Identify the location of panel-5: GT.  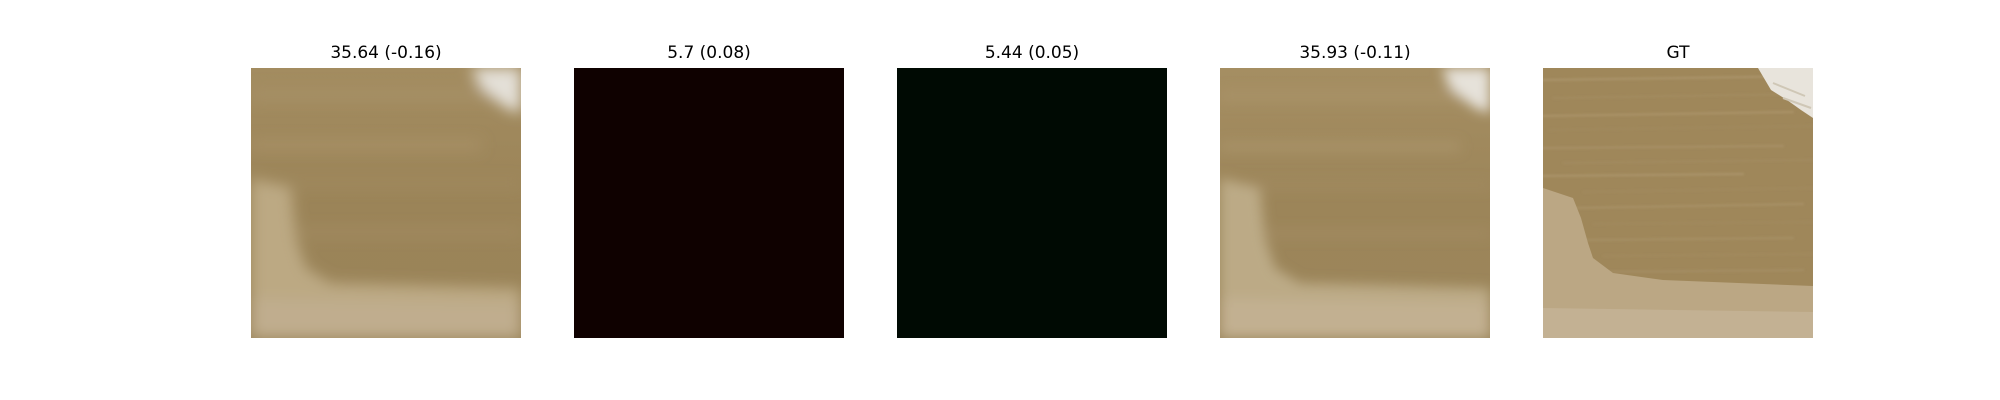
(1678, 170).